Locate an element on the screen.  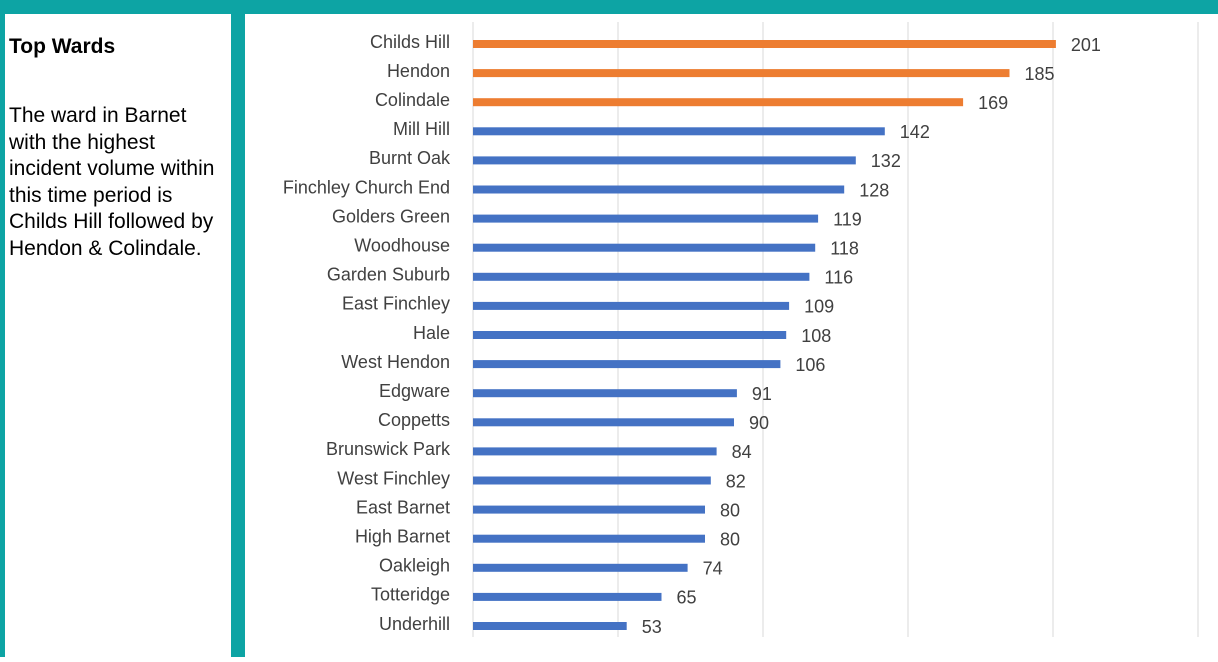
data-label: 82 is located at coordinates (736, 481).